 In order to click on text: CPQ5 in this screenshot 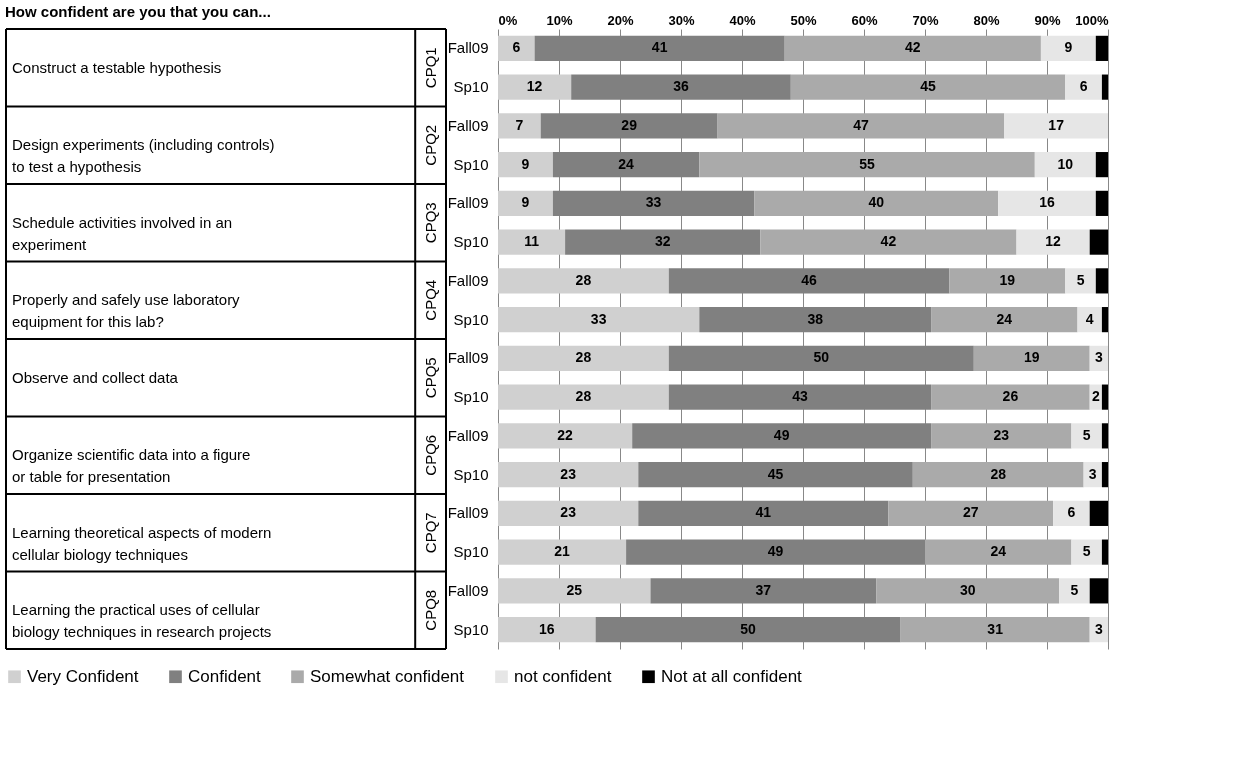, I will do `click(430, 378)`.